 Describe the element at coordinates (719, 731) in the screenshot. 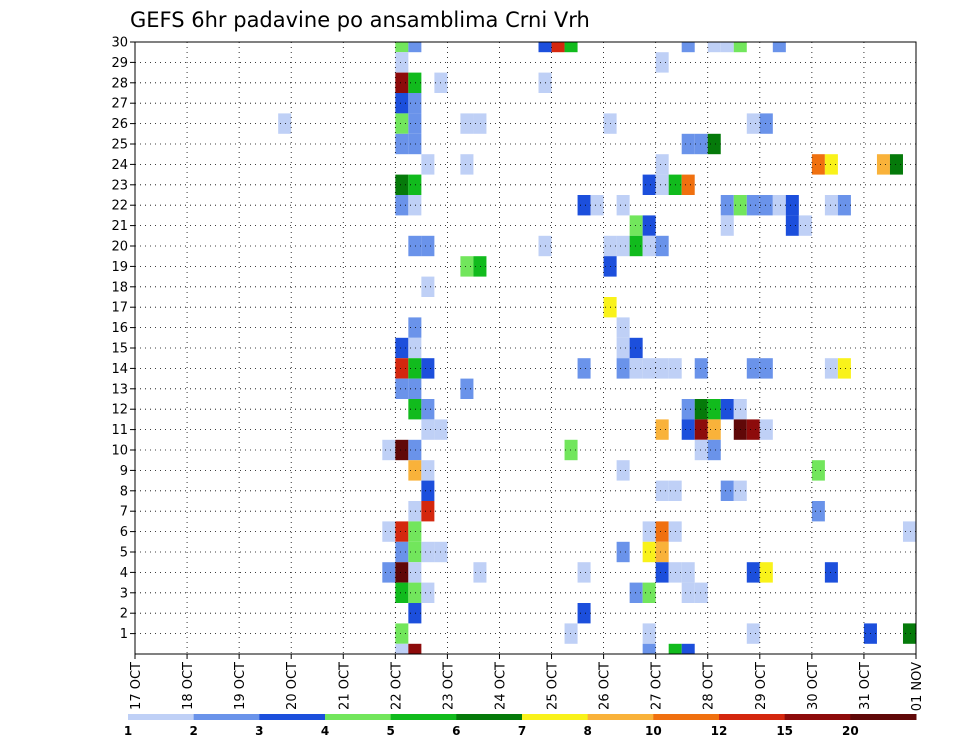

I see `colorbar-label: 12` at that location.